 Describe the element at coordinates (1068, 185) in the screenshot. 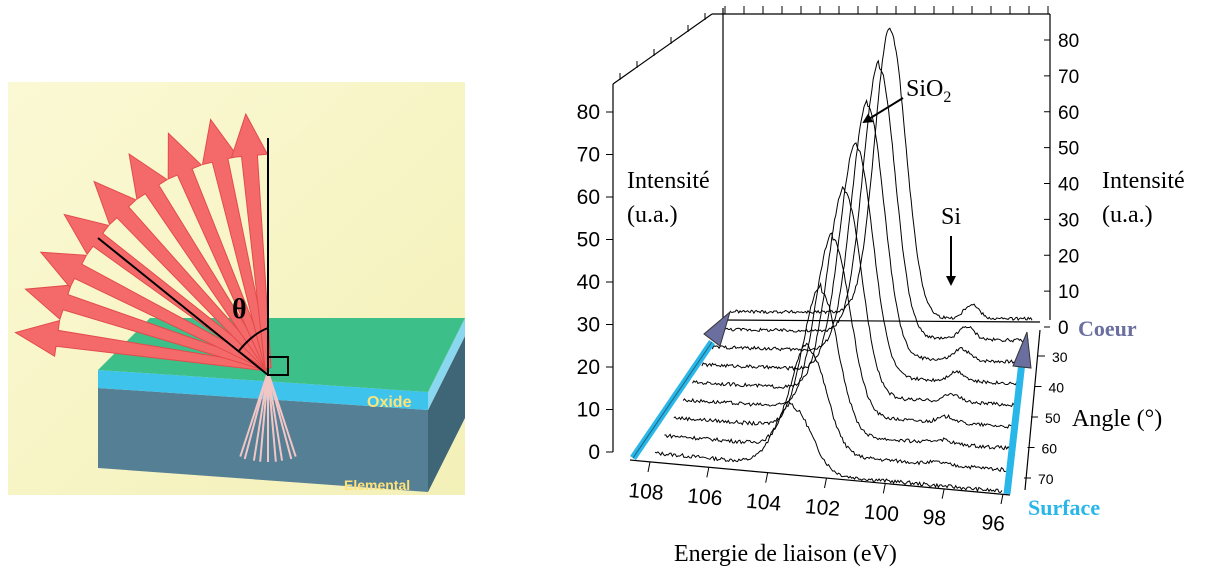

I see `right-y-tick-label: 40` at that location.